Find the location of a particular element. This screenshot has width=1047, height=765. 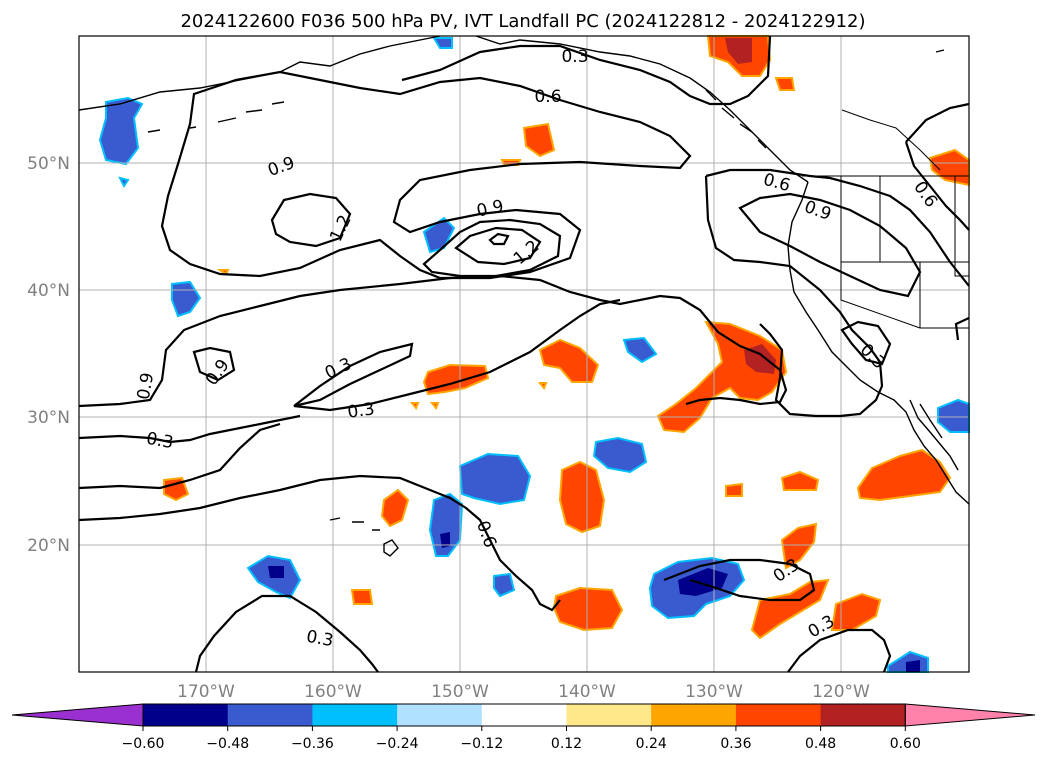

state-borders is located at coordinates (904, 219).